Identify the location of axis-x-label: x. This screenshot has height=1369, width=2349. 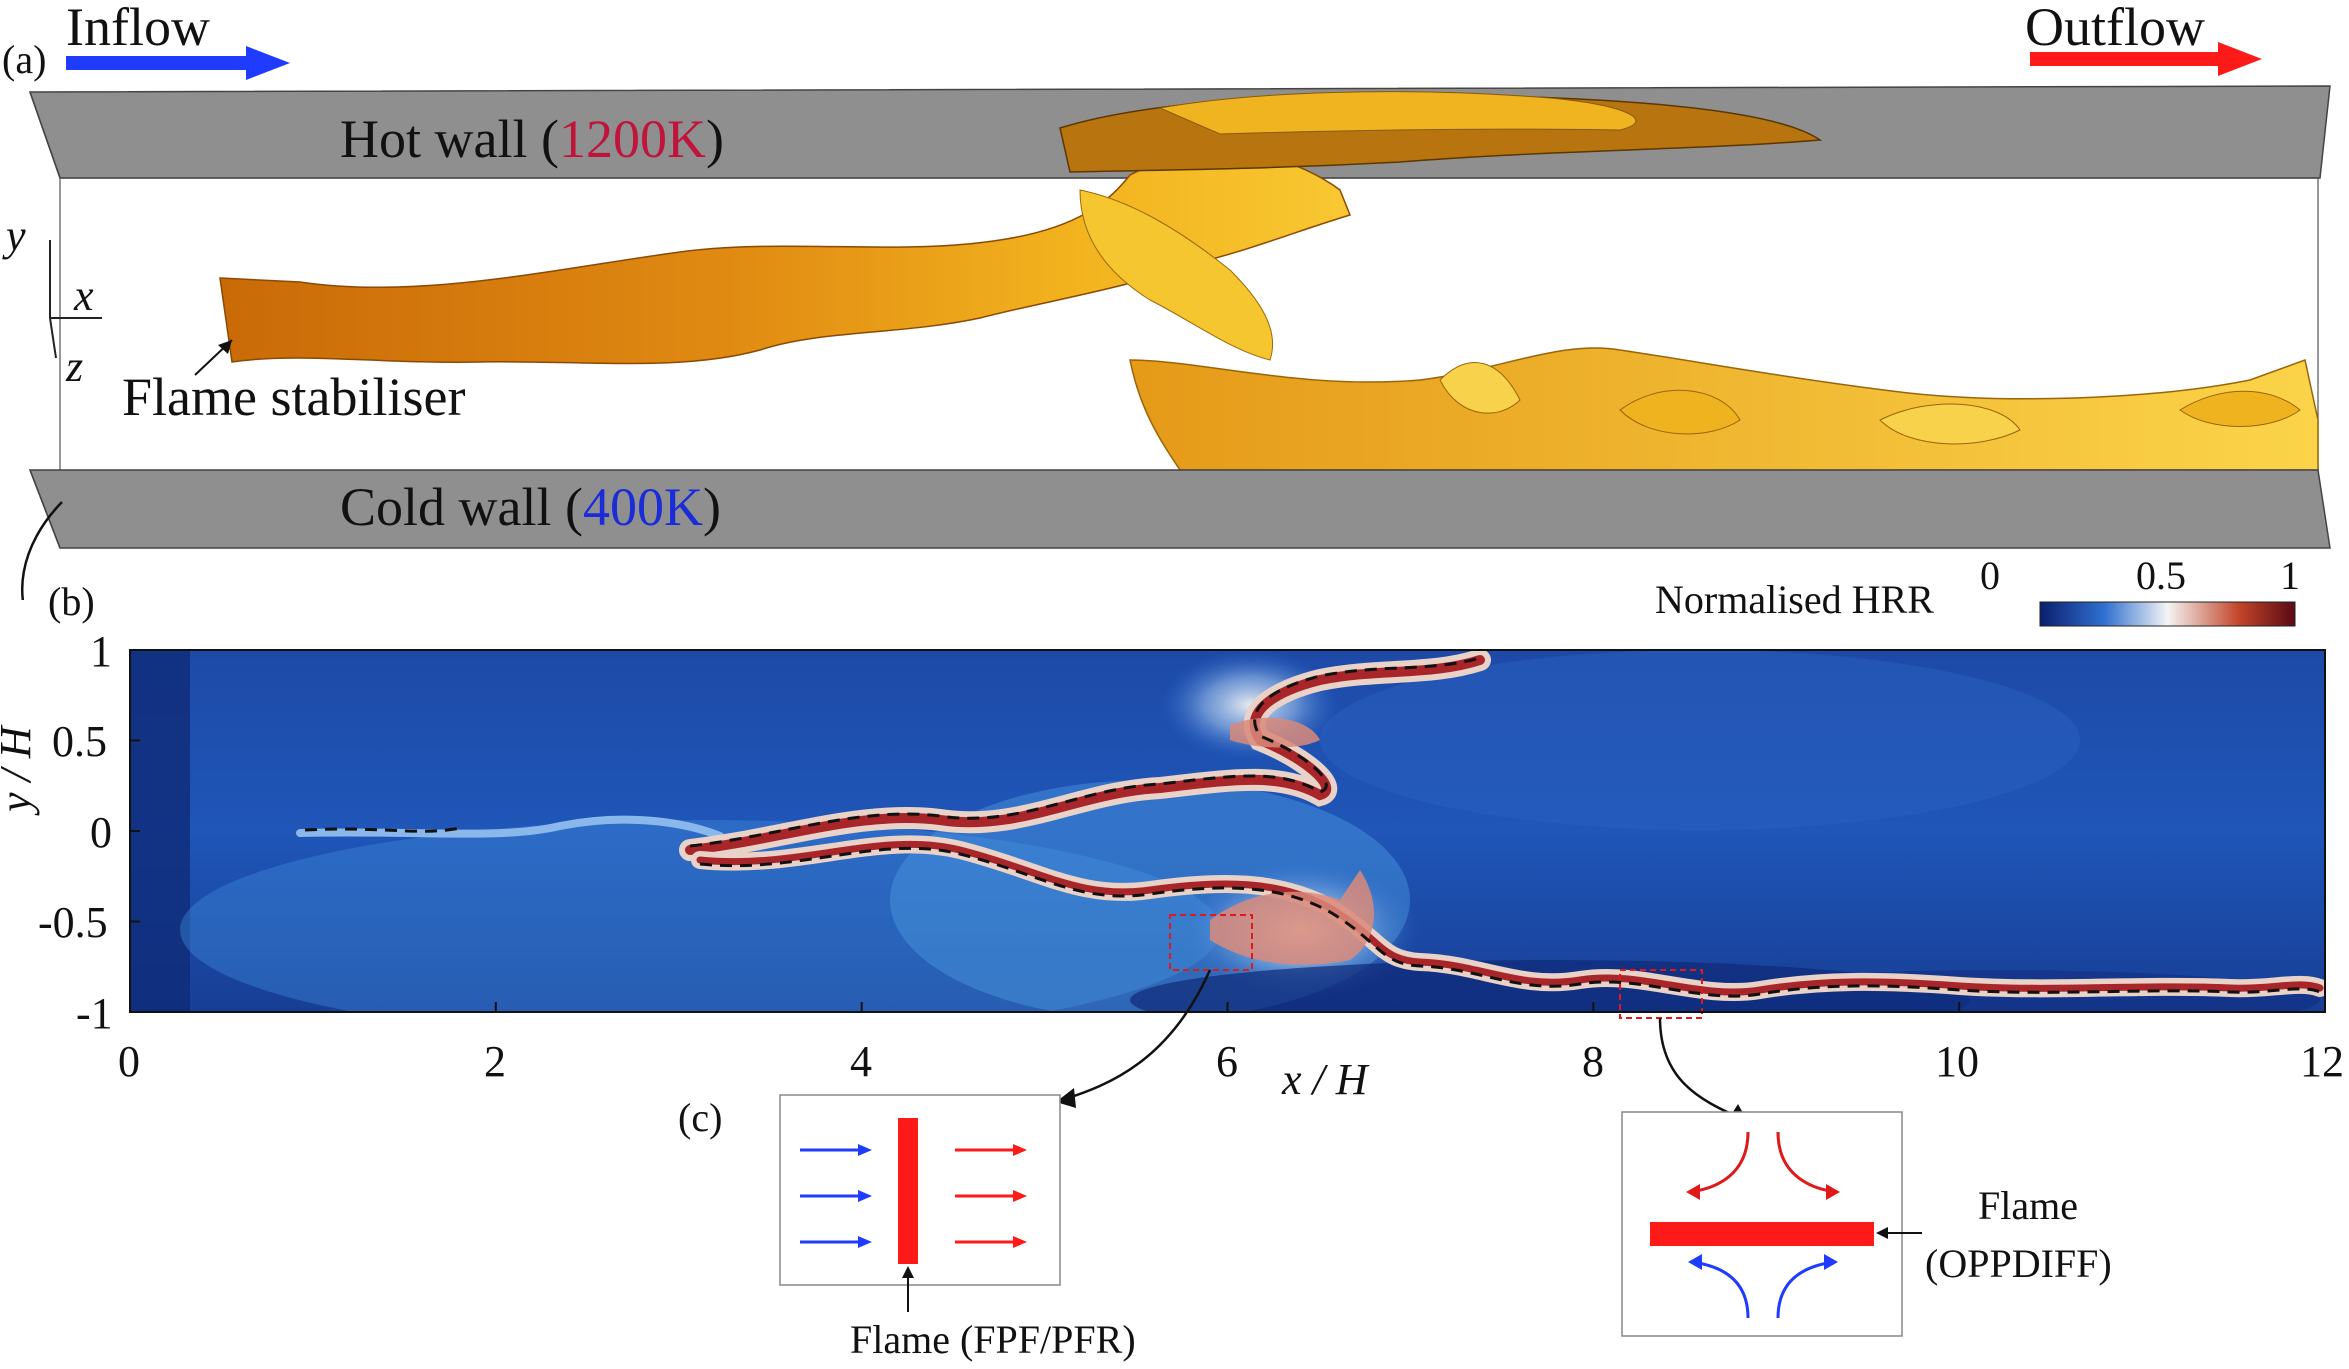
(84, 295).